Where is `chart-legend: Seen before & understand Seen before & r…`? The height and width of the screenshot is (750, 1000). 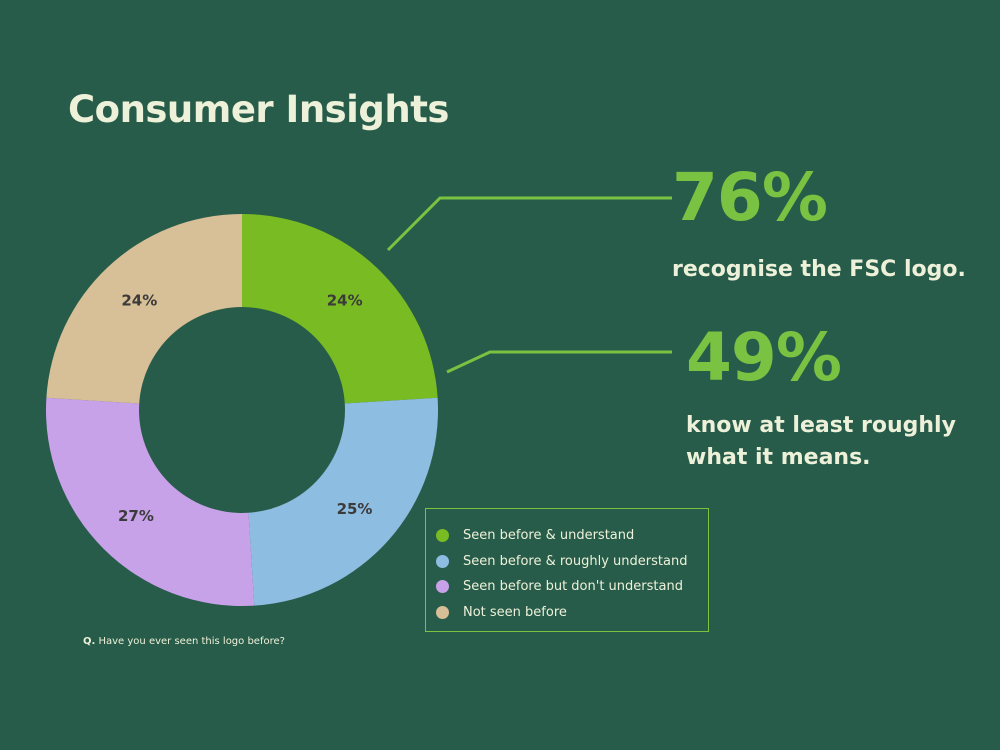
chart-legend: Seen before & understand Seen before & r… is located at coordinates (567, 570).